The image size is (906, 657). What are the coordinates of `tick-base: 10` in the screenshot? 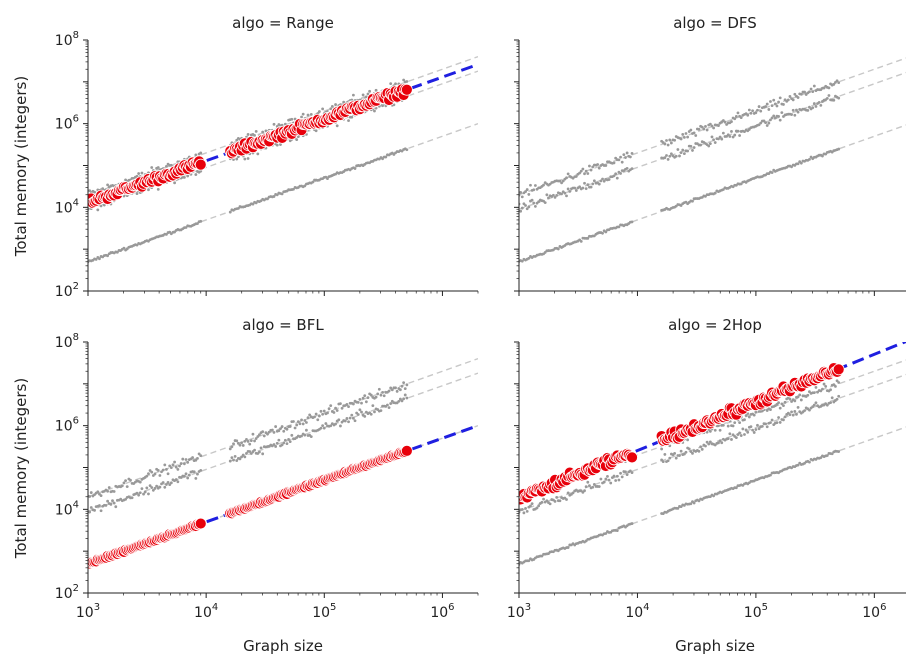 It's located at (64, 208).